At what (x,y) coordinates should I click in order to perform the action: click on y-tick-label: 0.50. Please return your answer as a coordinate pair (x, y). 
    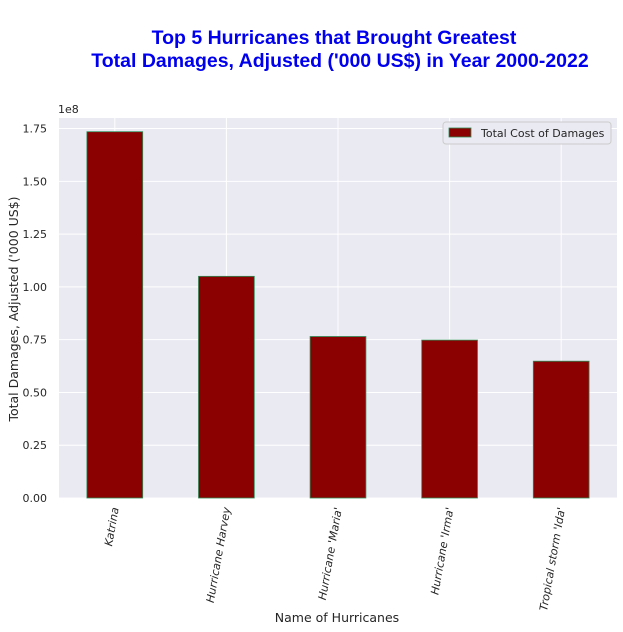
    Looking at the image, I should click on (35, 392).